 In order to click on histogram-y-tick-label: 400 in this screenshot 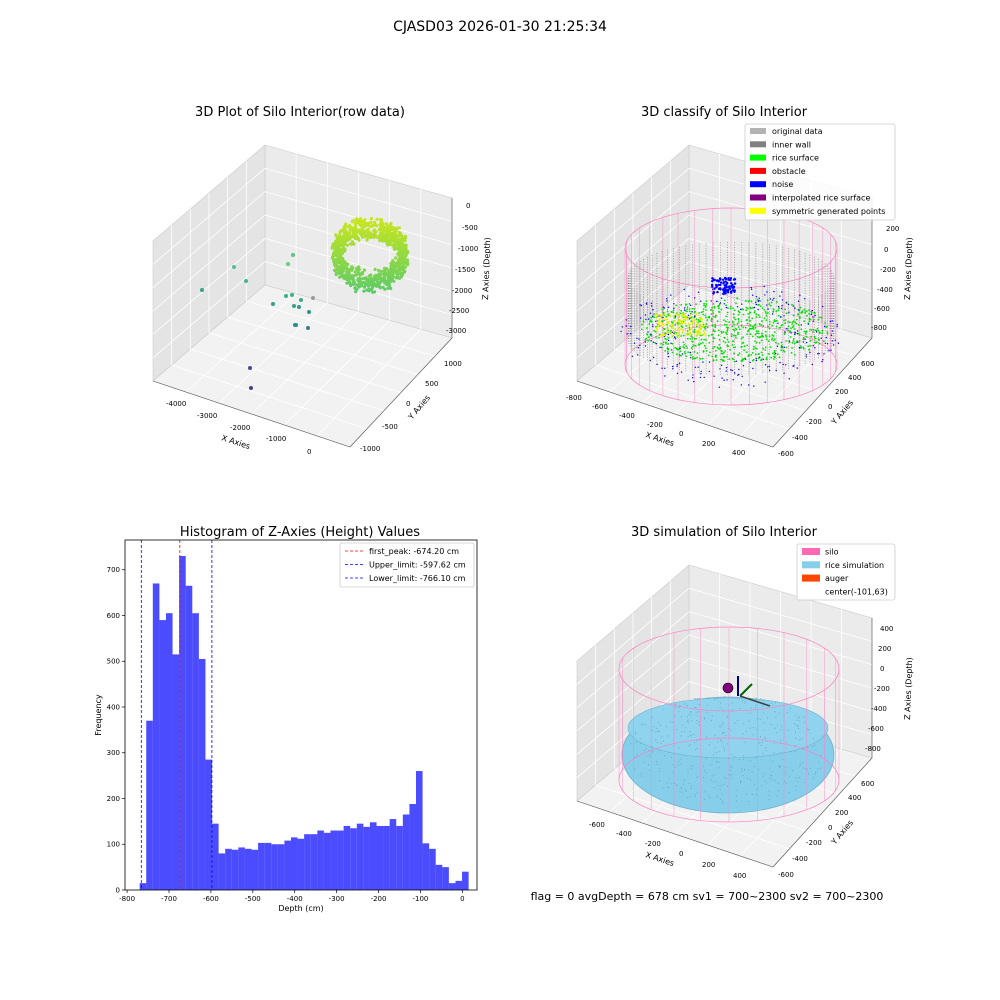, I will do `click(113, 707)`.